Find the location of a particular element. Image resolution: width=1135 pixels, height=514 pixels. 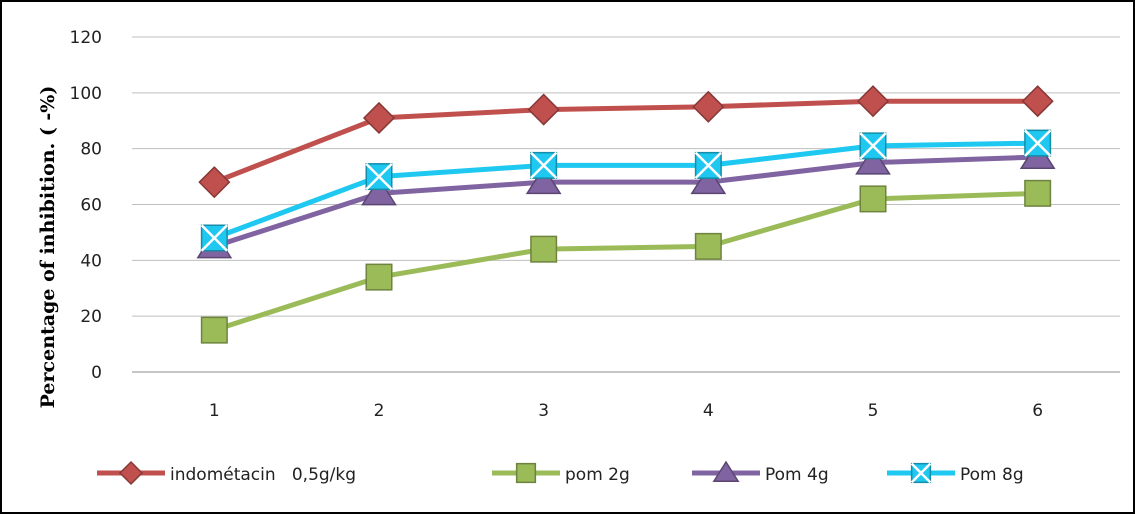

x-axis-ticks: 1 2 3 4 5 6 is located at coordinates (626, 411).